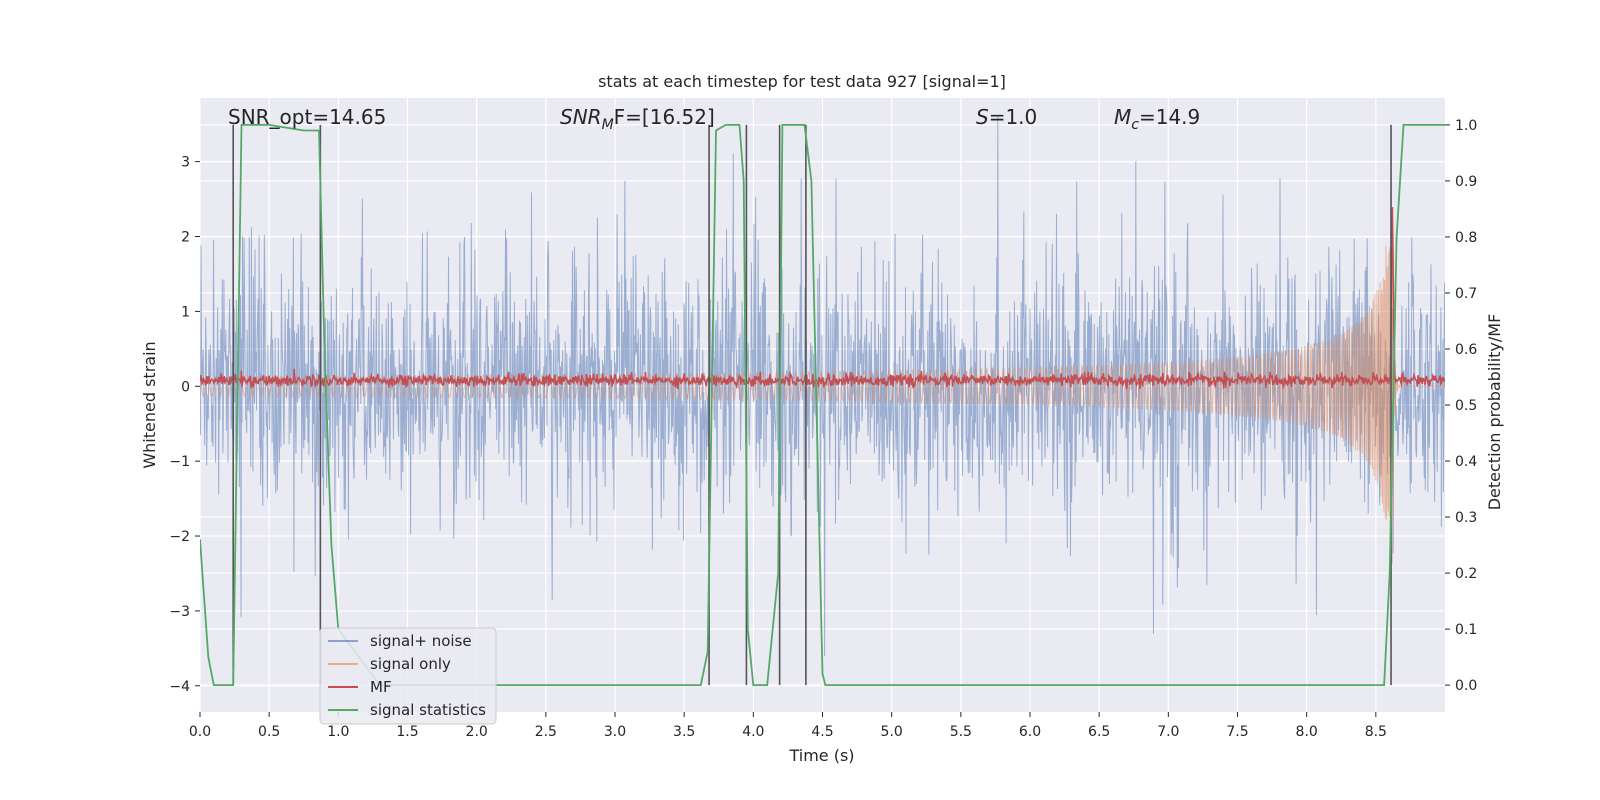 This screenshot has height=800, width=1600. What do you see at coordinates (381, 687) in the screenshot?
I see `legend-label-mf: MF` at bounding box center [381, 687].